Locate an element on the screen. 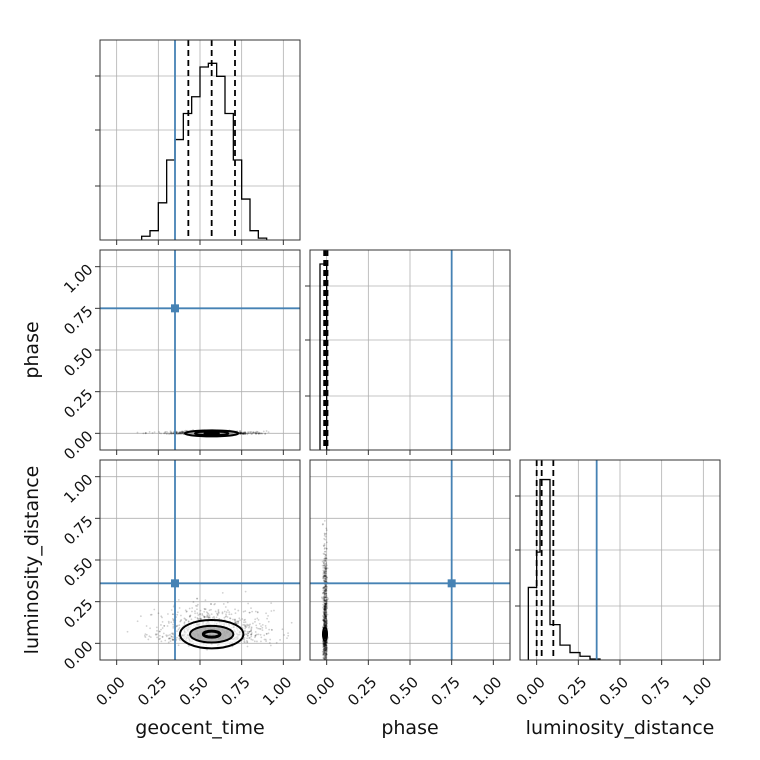 This screenshot has width=760, height=760. x-tick-label: 1.00 is located at coordinates (697, 691).